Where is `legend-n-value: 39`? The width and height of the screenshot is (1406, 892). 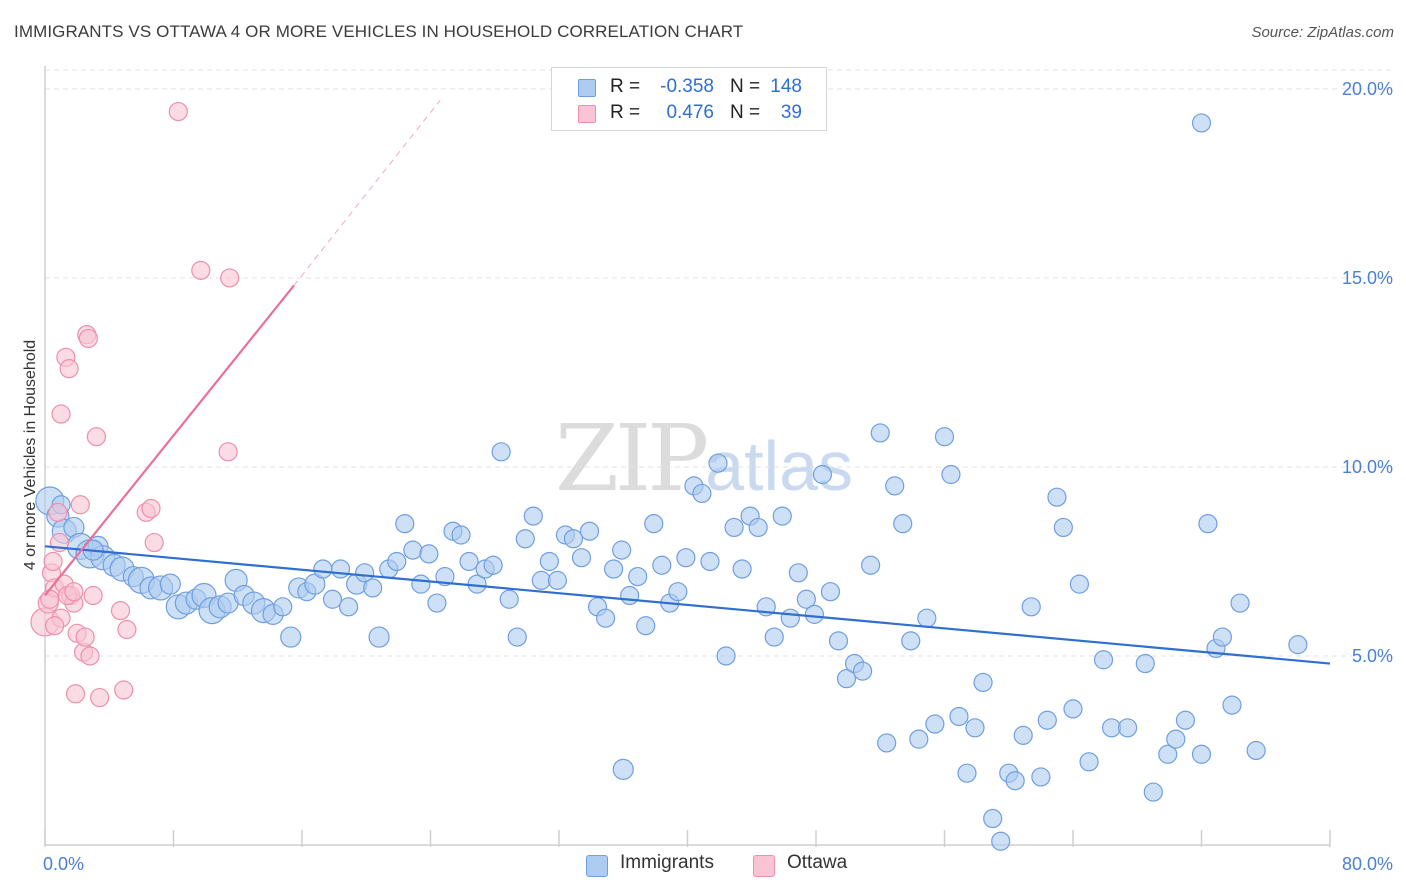
legend-n-value: 39 is located at coordinates (791, 112).